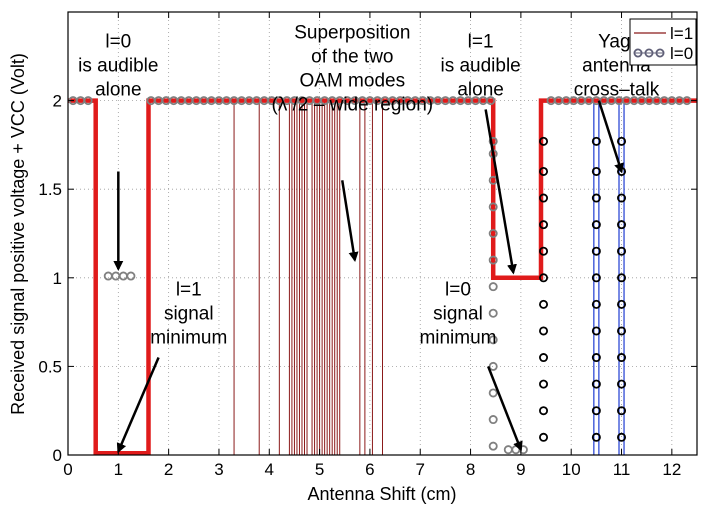 The width and height of the screenshot is (707, 505). I want to click on y-tick-label: 0, so click(57, 455).